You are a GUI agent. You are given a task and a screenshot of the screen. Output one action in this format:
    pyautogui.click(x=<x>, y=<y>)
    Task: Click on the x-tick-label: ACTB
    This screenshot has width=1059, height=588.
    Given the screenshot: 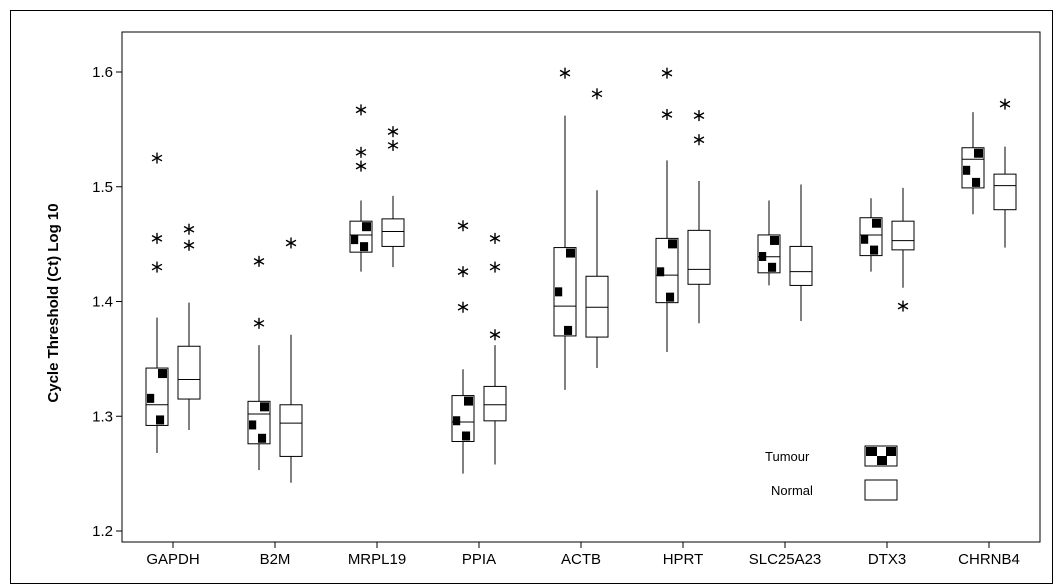 What is the action you would take?
    pyautogui.click(x=581, y=559)
    